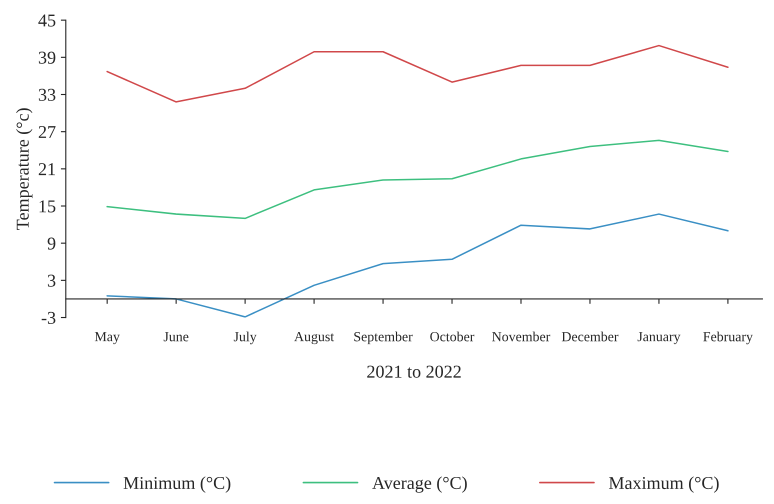  What do you see at coordinates (47, 20) in the screenshot?
I see `y-tick-label: 45` at bounding box center [47, 20].